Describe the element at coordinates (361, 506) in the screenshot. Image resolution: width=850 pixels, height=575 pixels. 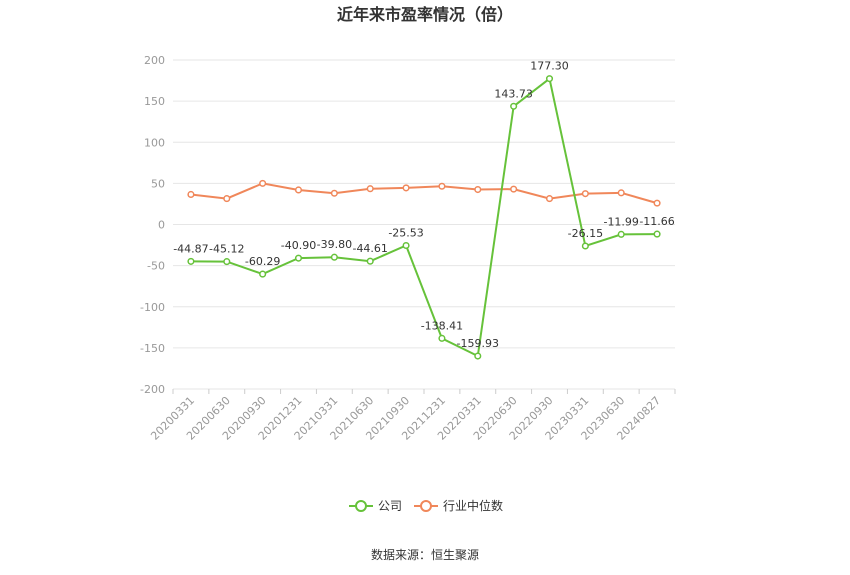
I see `legend-company-marker` at that location.